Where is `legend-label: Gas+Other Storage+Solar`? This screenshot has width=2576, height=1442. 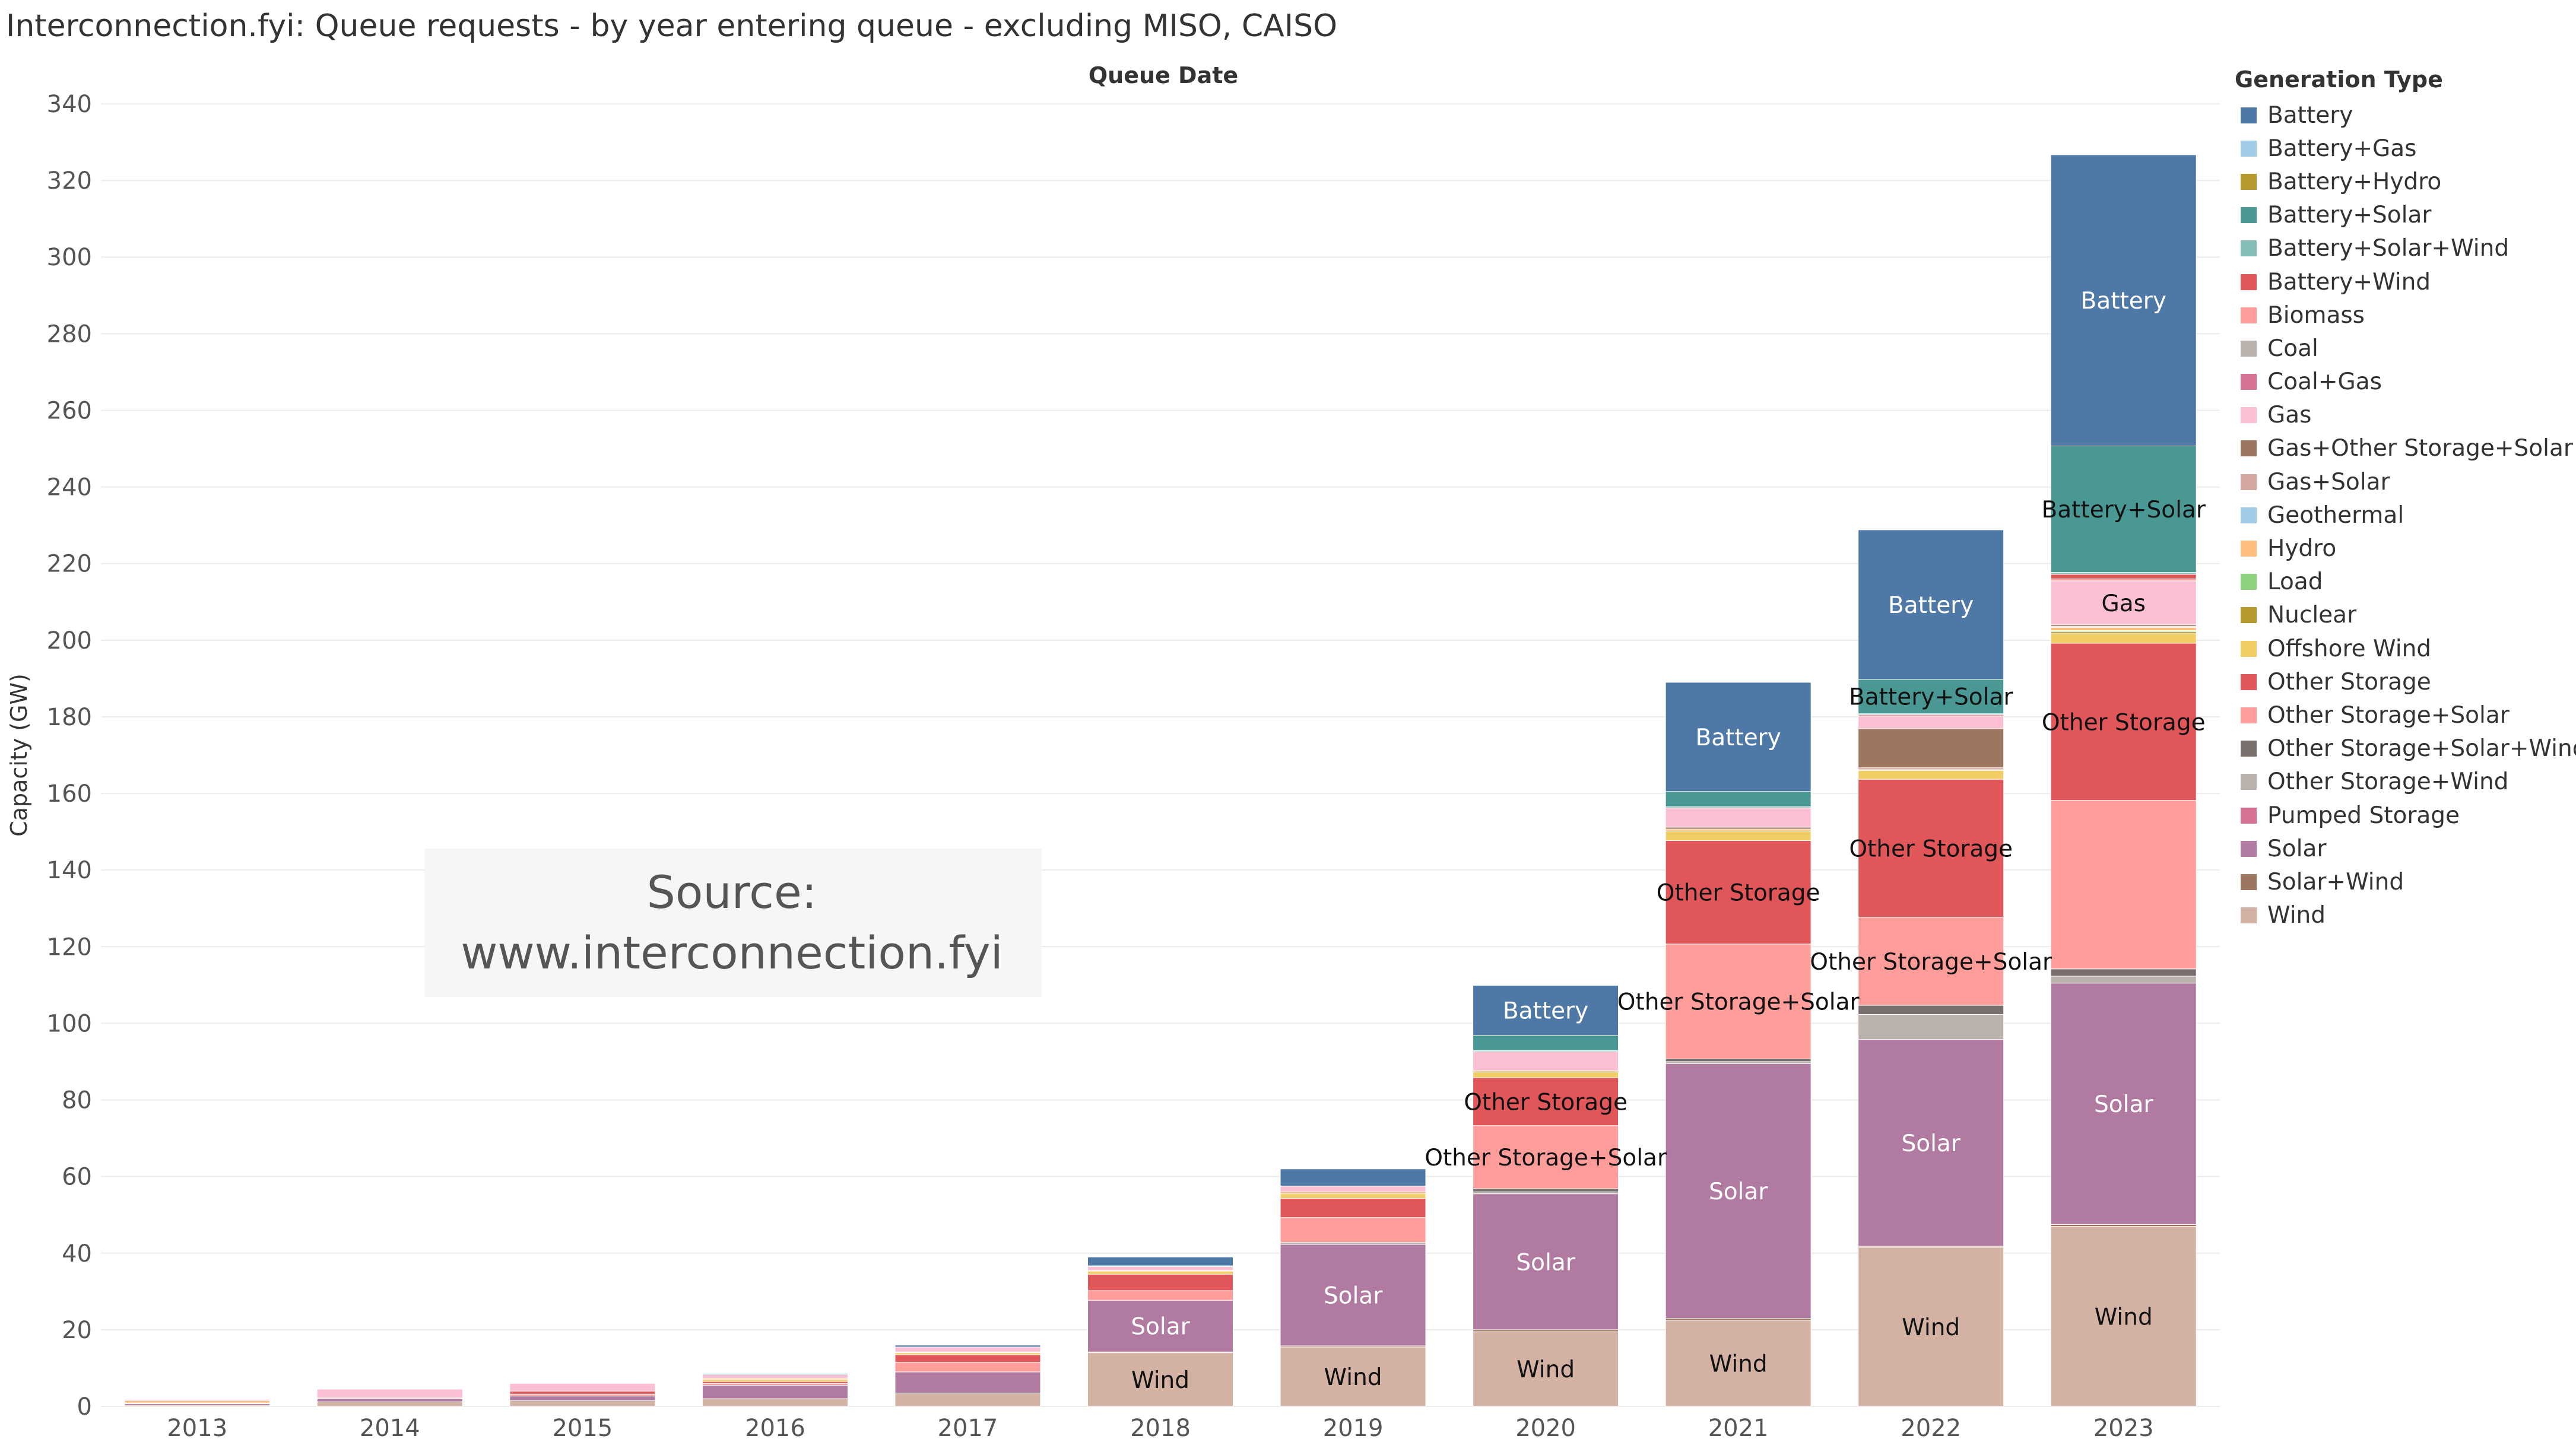 legend-label: Gas+Other Storage+Solar is located at coordinates (2420, 448).